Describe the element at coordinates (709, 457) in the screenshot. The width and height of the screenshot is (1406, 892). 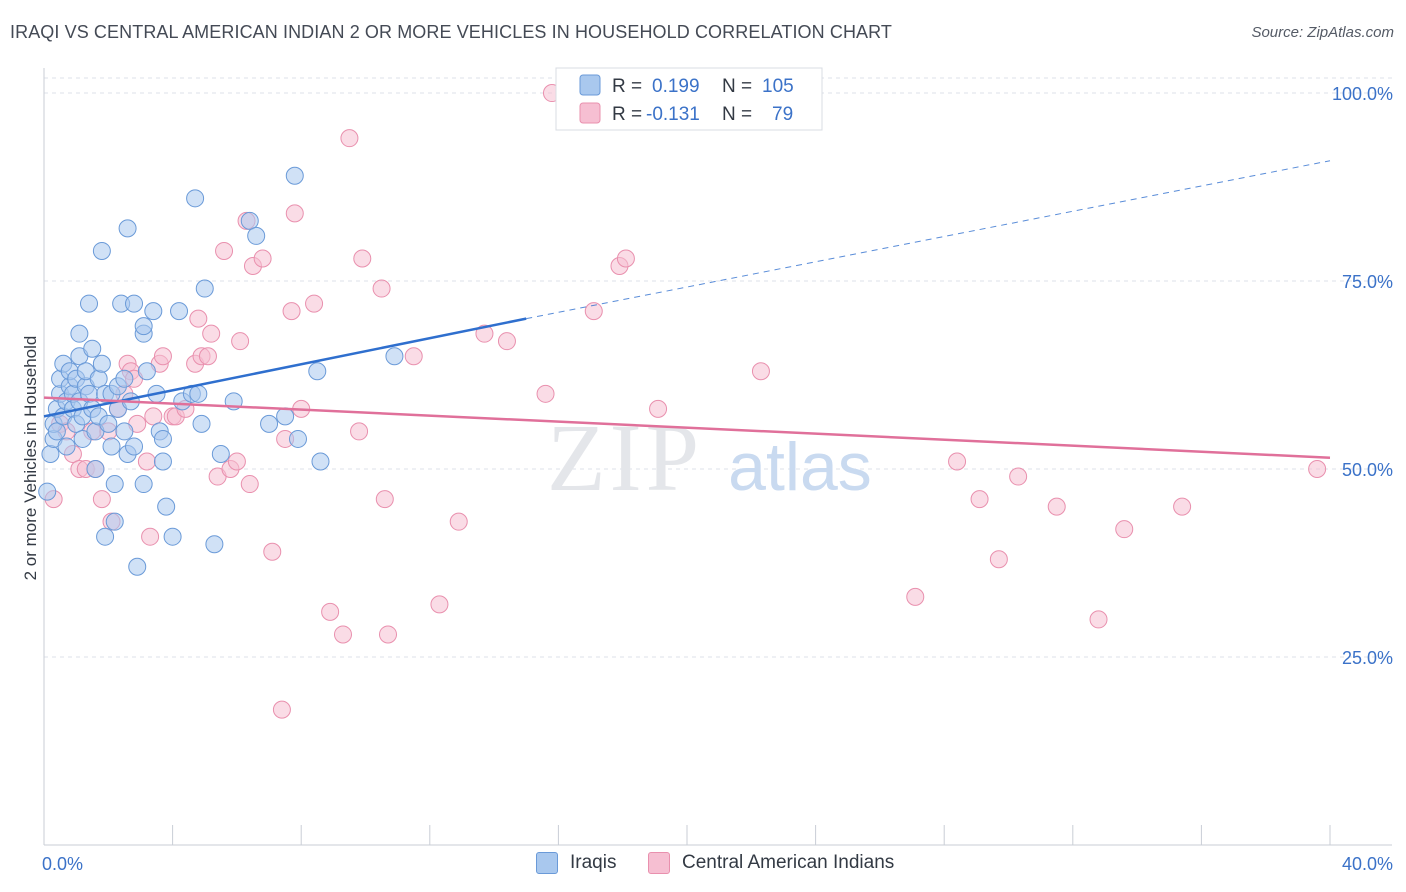
I see `watermark: ZIP atlas` at that location.